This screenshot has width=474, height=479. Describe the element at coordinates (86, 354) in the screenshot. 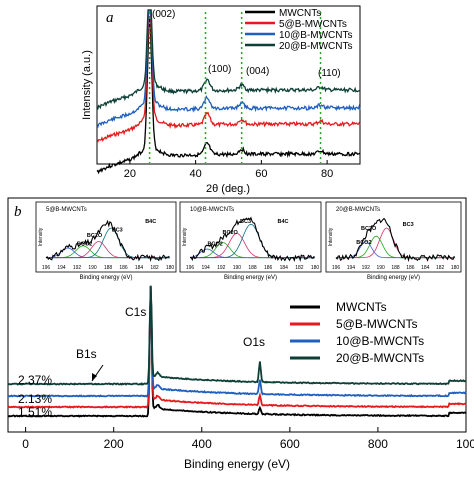

I see `b1s-label: B1s` at that location.